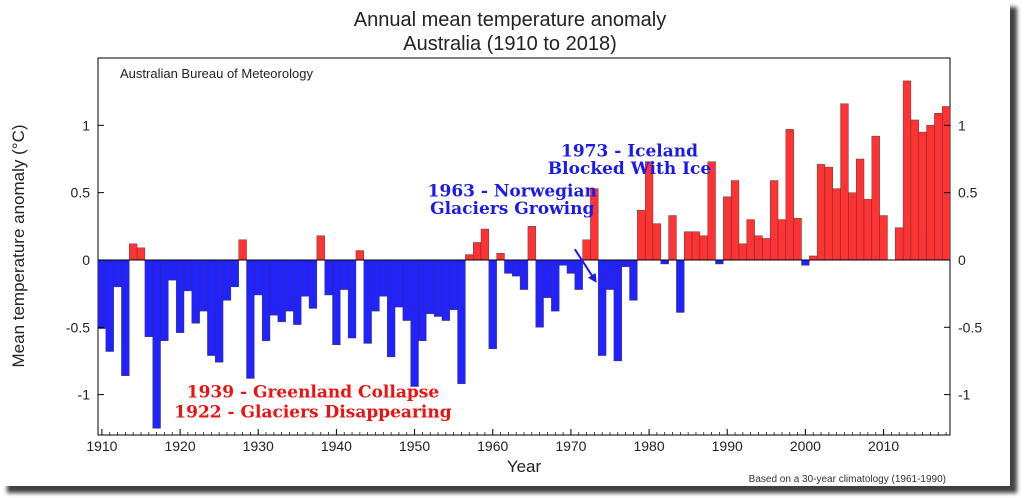 This screenshot has height=498, width=1024. What do you see at coordinates (101, 446) in the screenshot?
I see `x-tick-label: 1910` at bounding box center [101, 446].